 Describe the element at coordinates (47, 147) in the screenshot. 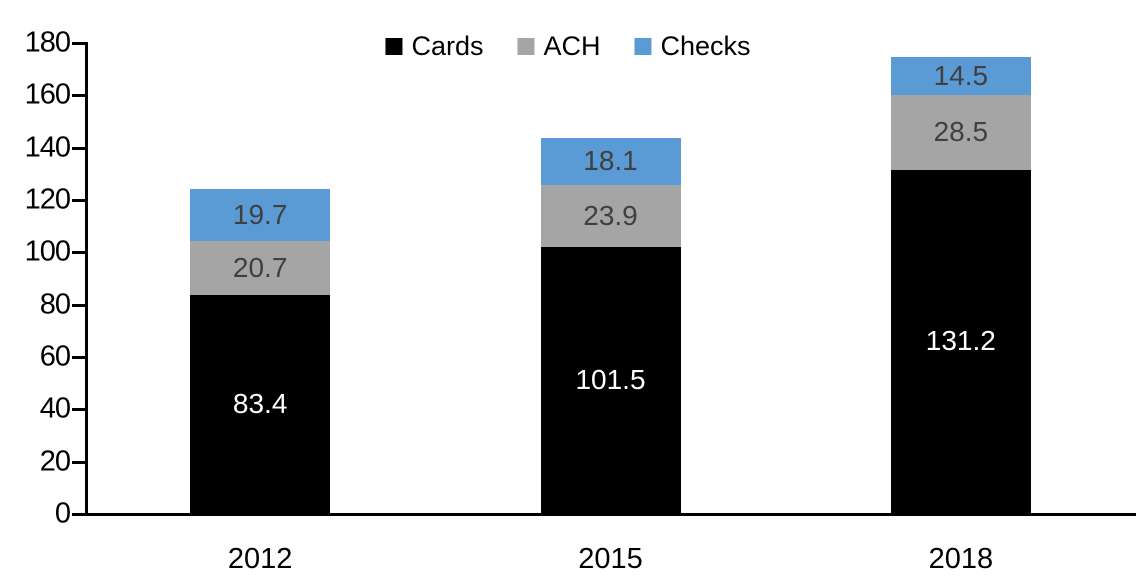

I see `y-tick-label: 140` at that location.